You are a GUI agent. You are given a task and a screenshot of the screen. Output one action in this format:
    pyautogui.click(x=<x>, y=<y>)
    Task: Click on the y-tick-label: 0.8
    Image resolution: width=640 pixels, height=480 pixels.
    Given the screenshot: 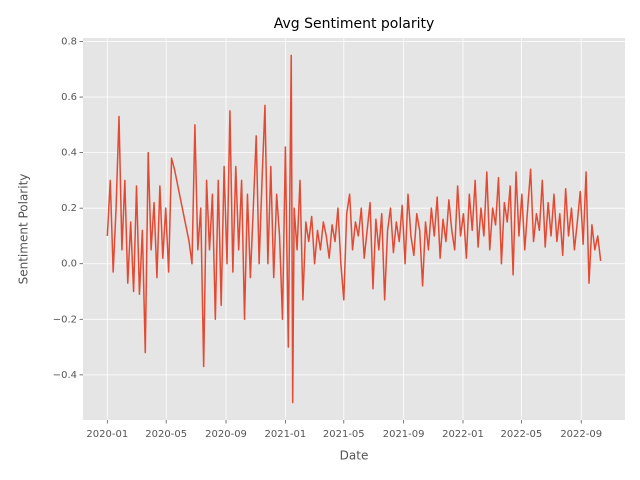 What is the action you would take?
    pyautogui.click(x=69, y=41)
    